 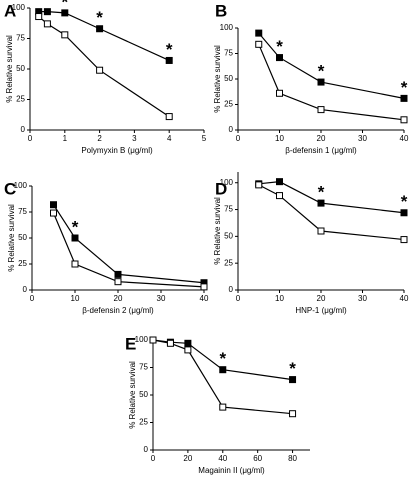 What do you see at coordinates (292, 458) in the screenshot?
I see `x-tick-label: 80` at bounding box center [292, 458].